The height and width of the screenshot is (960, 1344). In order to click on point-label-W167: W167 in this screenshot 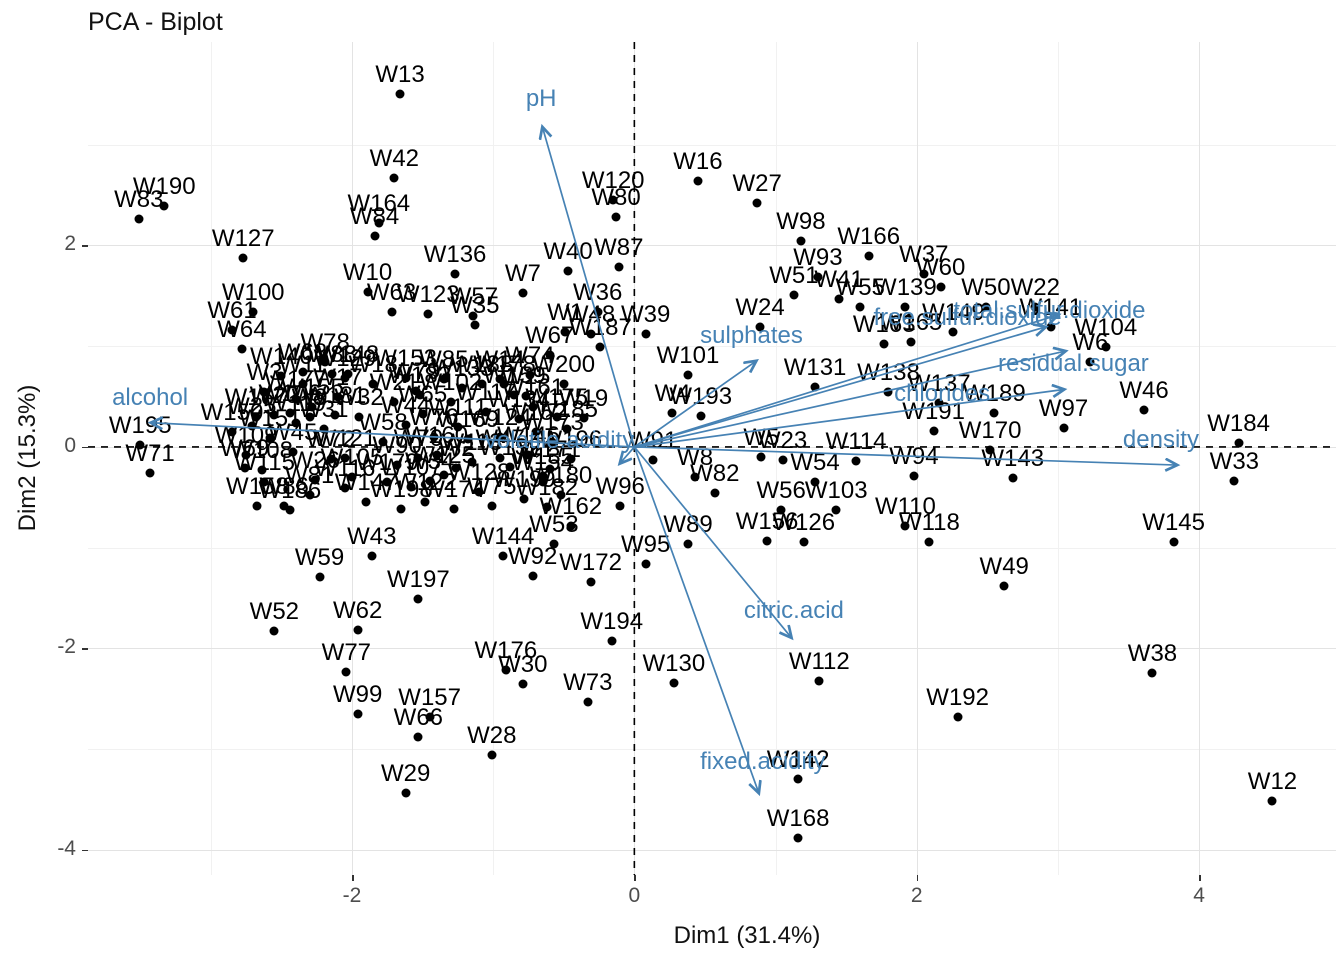, I will do `click(256, 397)`.